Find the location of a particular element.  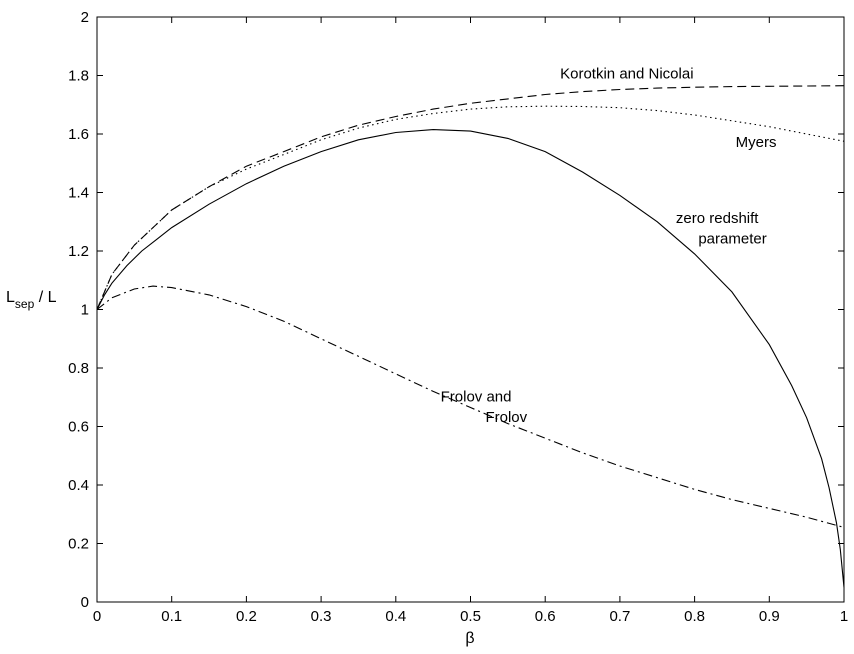

y-axis-label-main: L is located at coordinates (10, 297).